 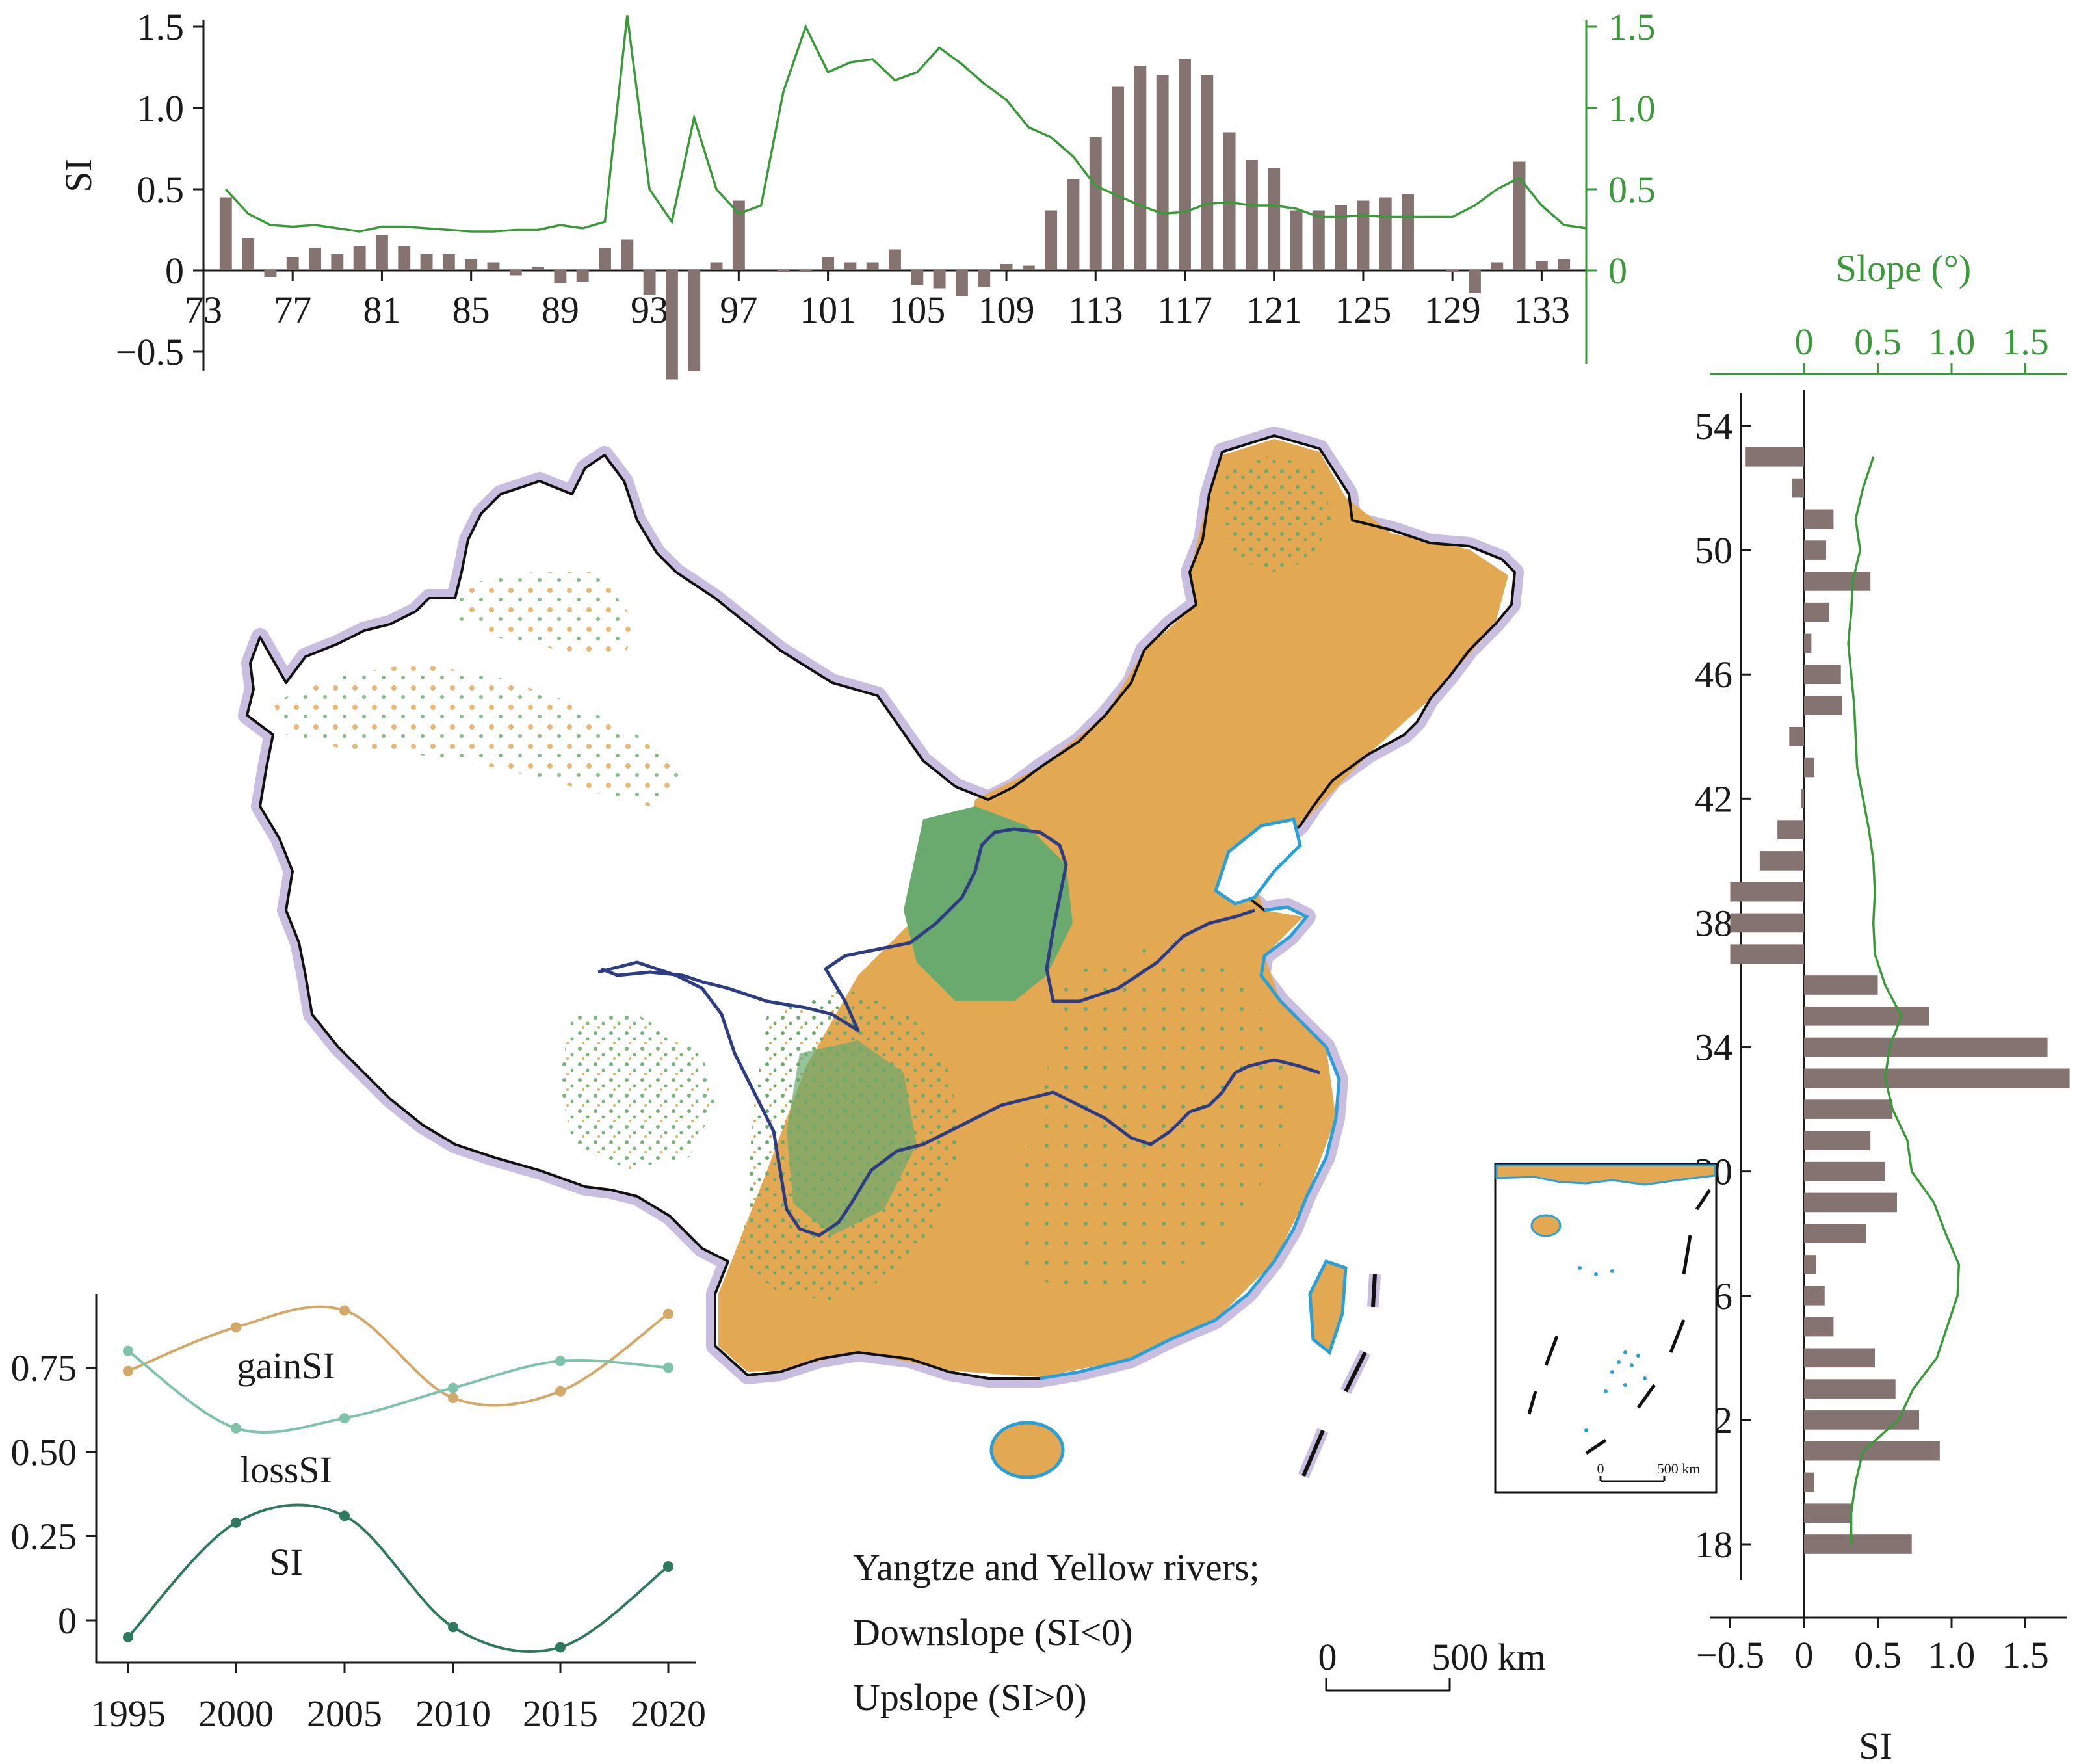 What do you see at coordinates (292, 310) in the screenshot?
I see `lon-xtick-label-77: 77` at bounding box center [292, 310].